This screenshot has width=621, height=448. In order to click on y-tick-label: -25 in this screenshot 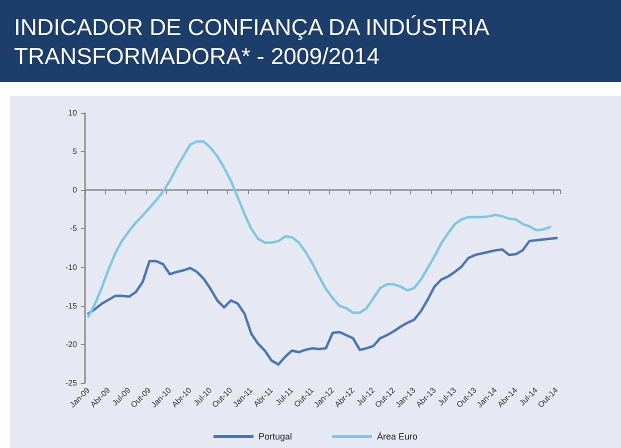, I will do `click(71, 383)`.